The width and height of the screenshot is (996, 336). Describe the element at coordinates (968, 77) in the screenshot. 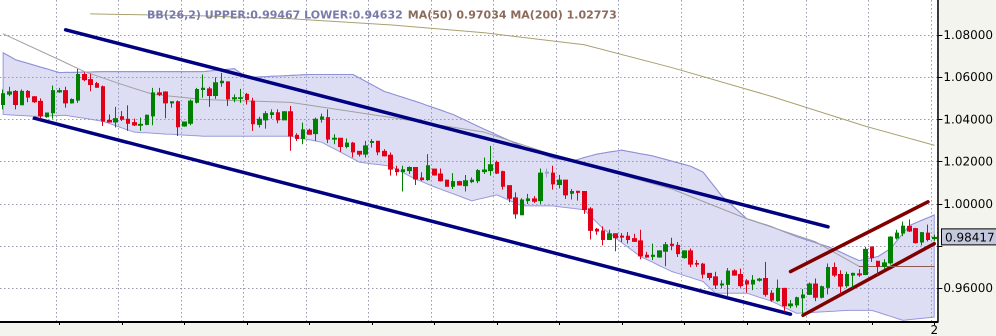

I see `y-tick-label: 1.06000` at that location.